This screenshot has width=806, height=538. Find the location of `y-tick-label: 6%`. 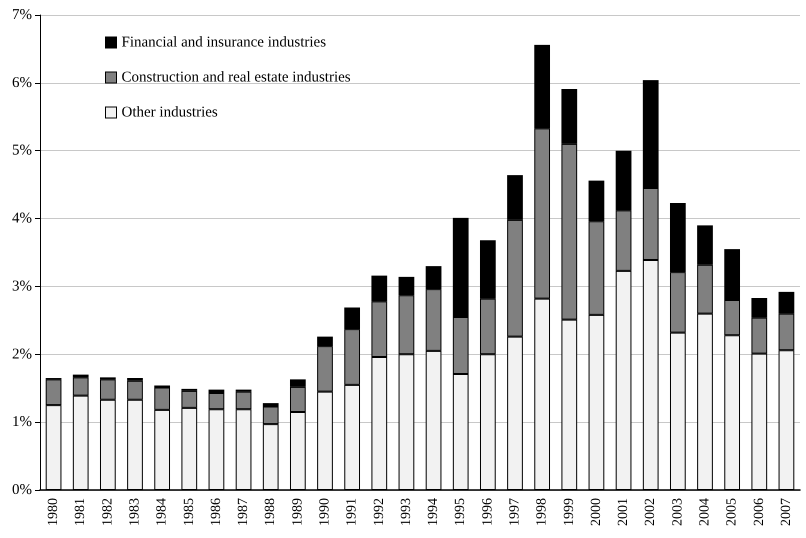

y-tick-label: 6% is located at coordinates (22, 82).